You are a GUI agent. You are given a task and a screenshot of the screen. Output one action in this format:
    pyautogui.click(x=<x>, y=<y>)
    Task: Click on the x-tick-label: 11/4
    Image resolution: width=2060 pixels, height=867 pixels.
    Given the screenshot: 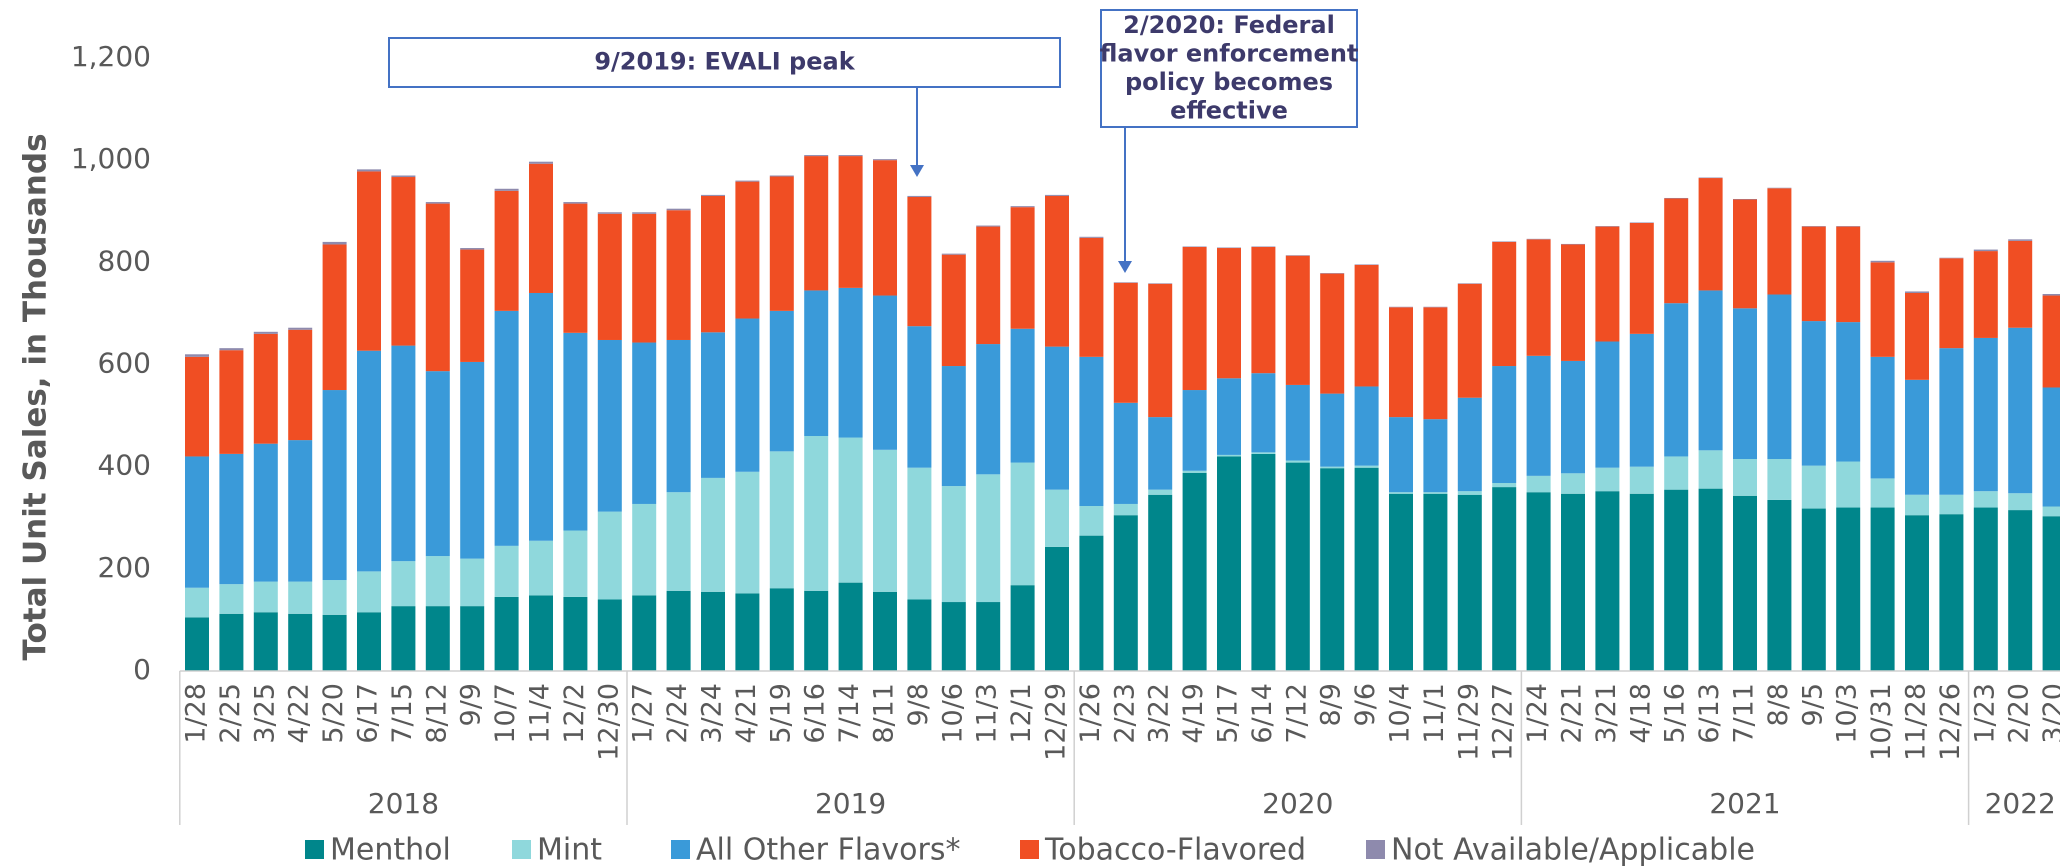 What is the action you would take?
    pyautogui.click(x=540, y=713)
    